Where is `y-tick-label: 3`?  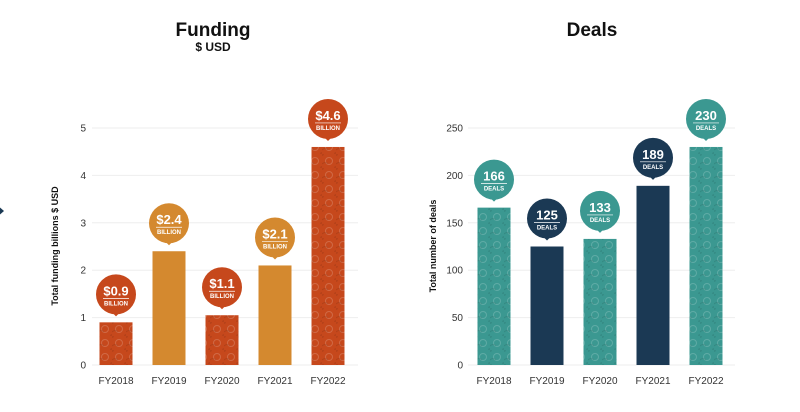 y-tick-label: 3 is located at coordinates (83, 223).